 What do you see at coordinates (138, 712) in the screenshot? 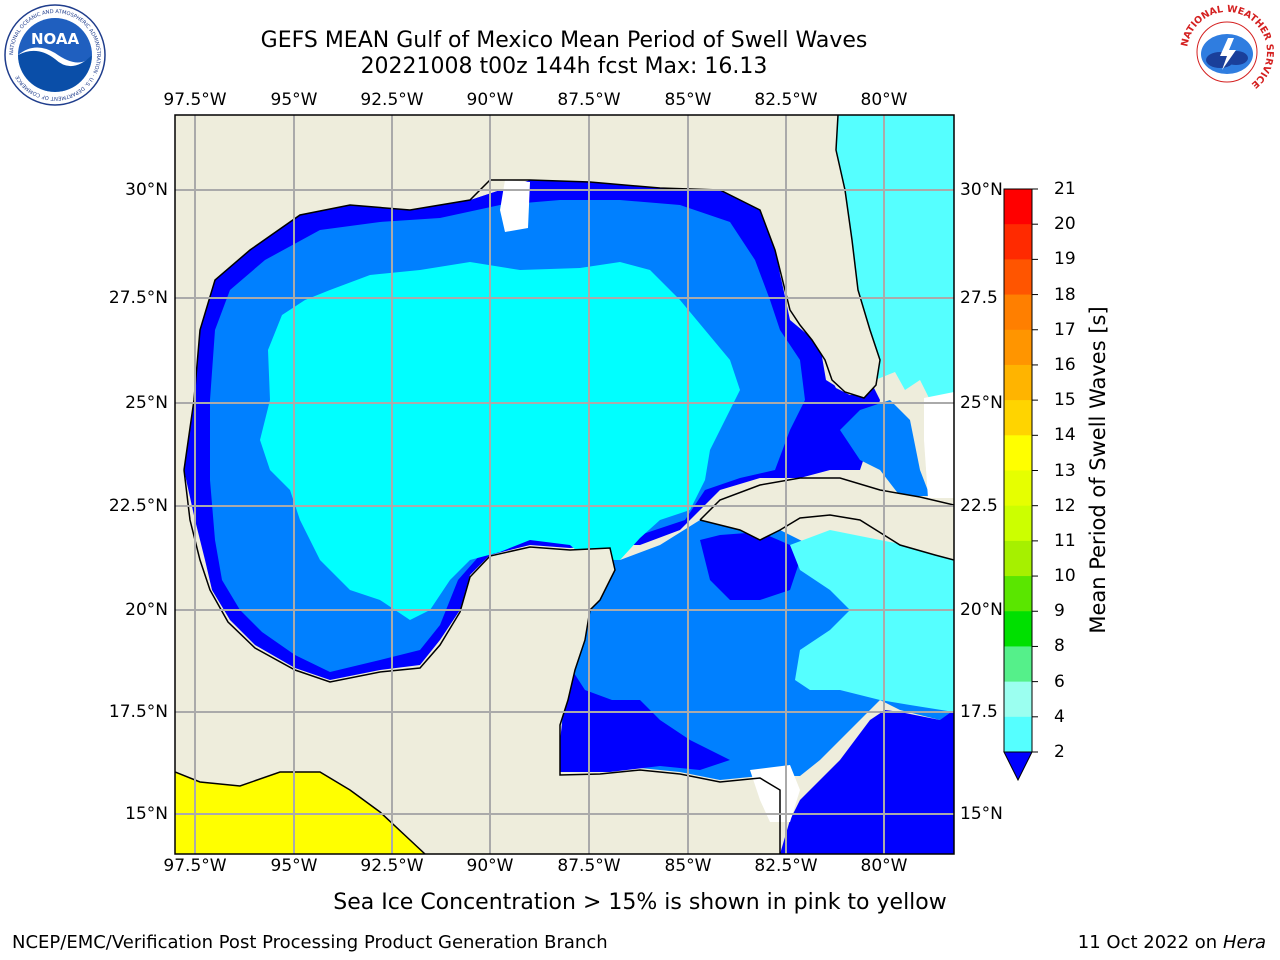
I see `lat-tick-label: 17.5°N` at bounding box center [138, 712].